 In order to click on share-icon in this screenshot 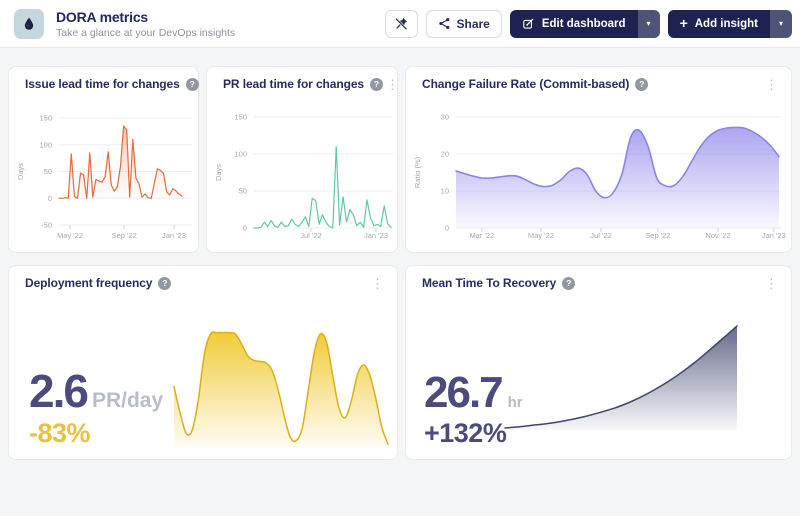, I will do `click(443, 23)`.